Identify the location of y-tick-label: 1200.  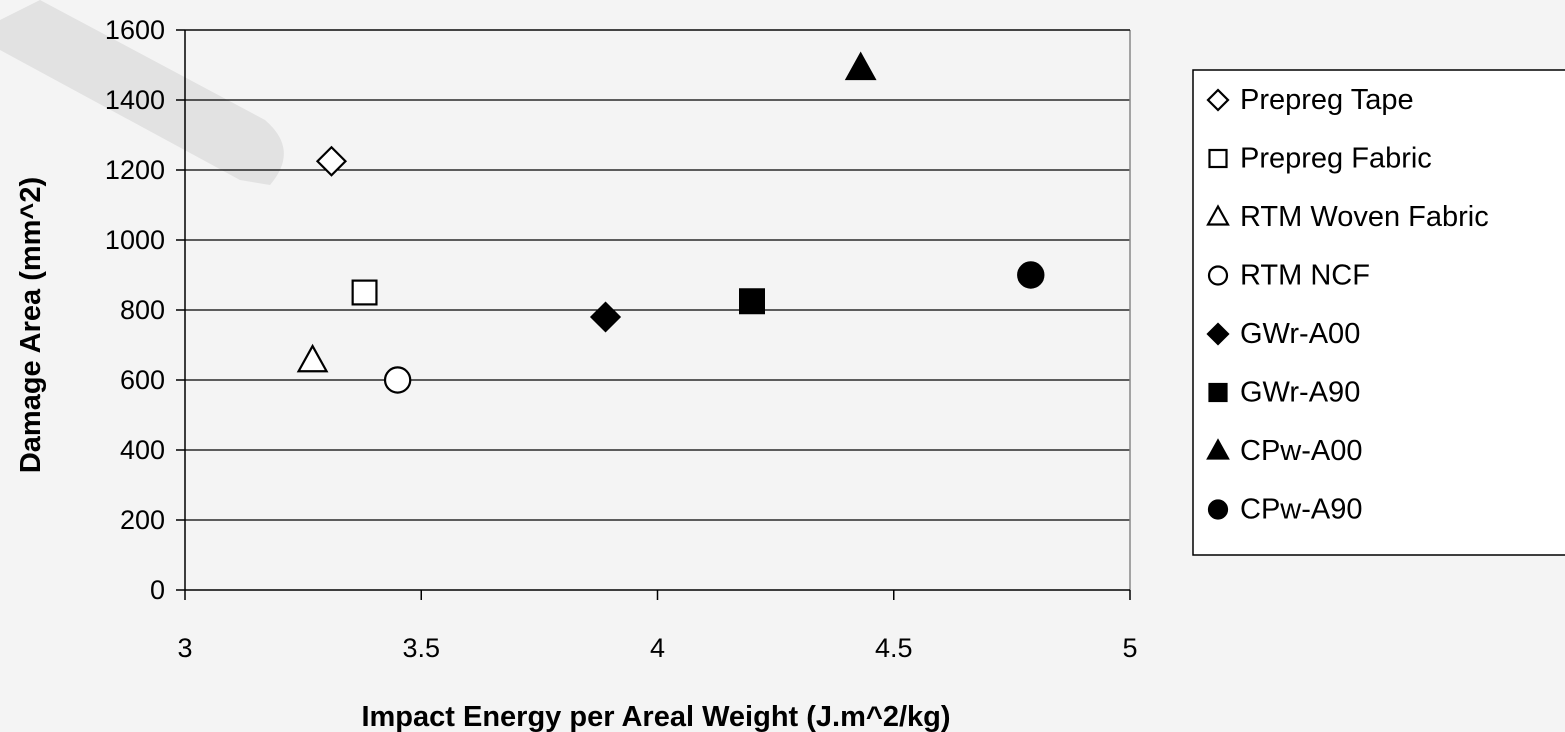
(135, 170).